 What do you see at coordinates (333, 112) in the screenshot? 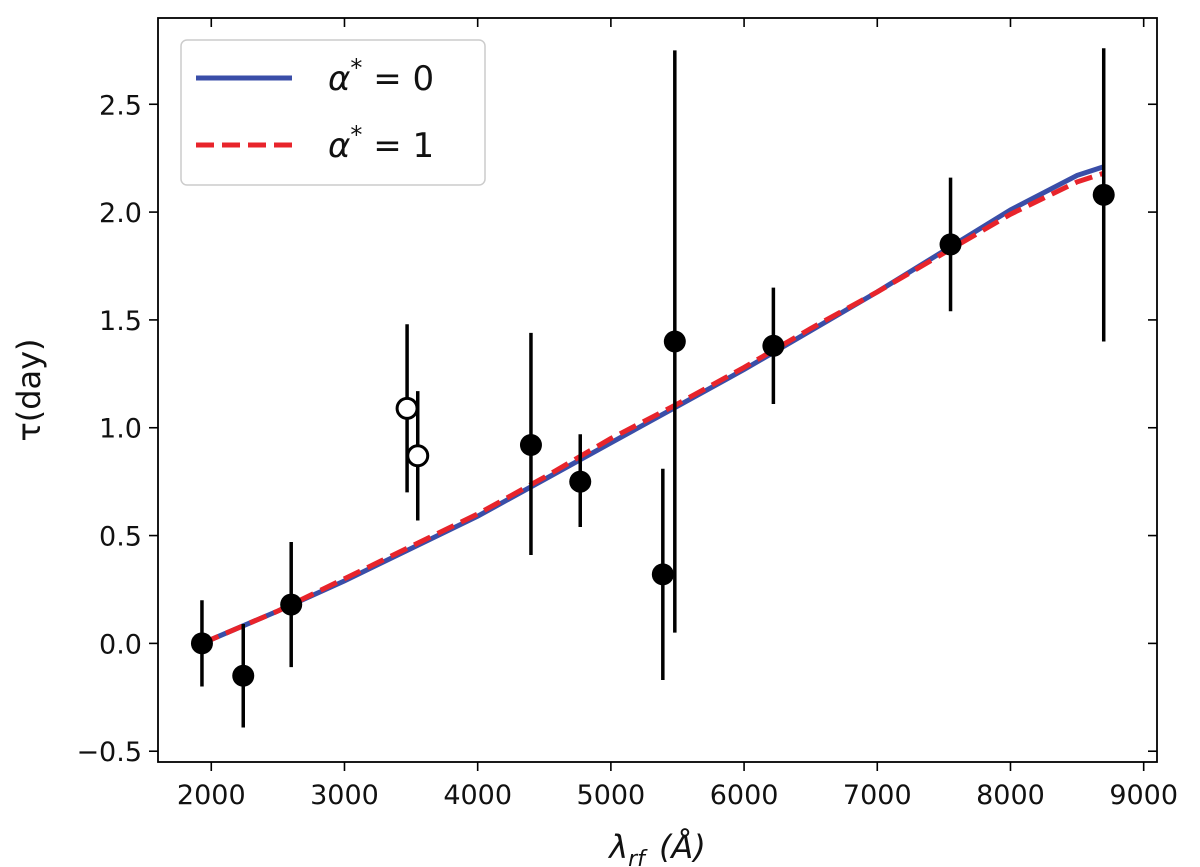
I see `legend: α* = 0 α* = 1` at bounding box center [333, 112].